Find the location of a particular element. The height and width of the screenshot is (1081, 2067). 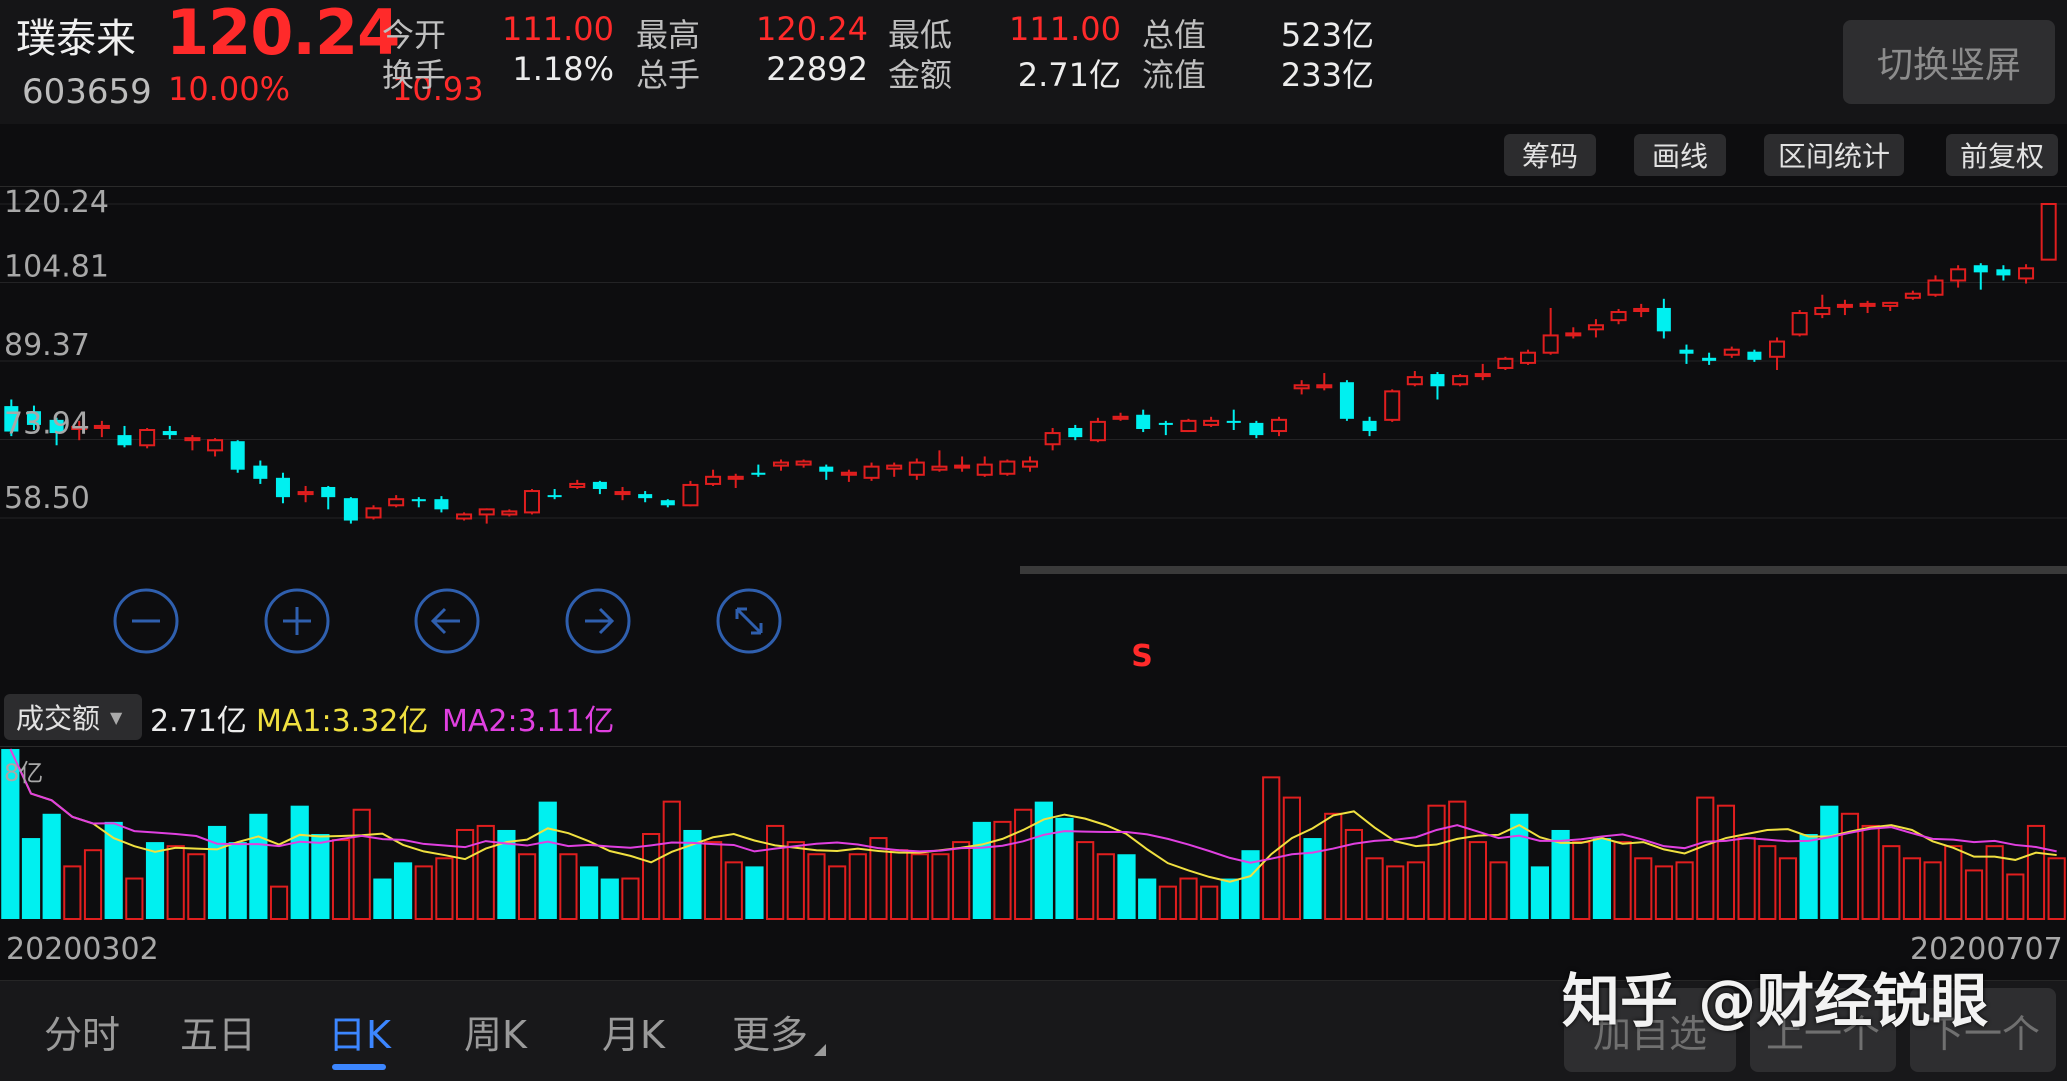

turnover-value: 1.18% is located at coordinates (563, 69).